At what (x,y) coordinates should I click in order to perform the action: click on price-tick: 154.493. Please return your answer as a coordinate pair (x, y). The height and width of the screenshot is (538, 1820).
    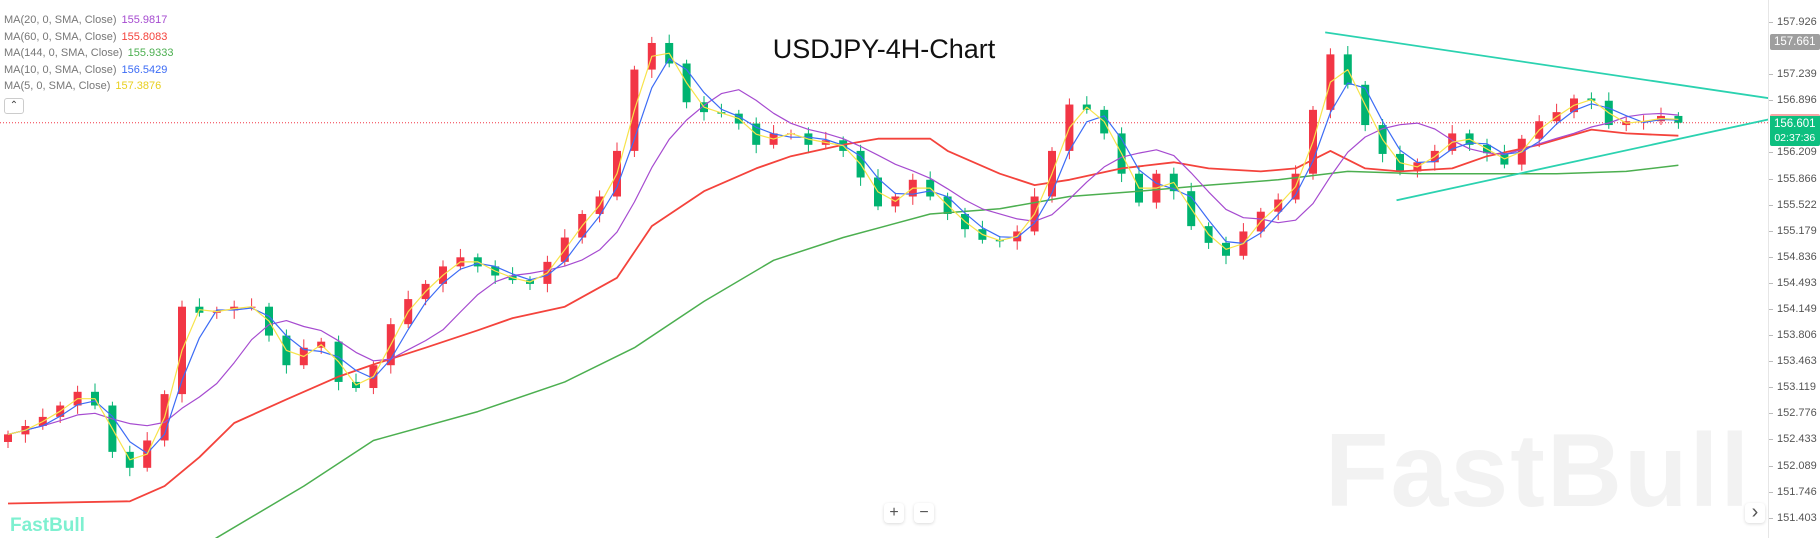
    Looking at the image, I should click on (1793, 282).